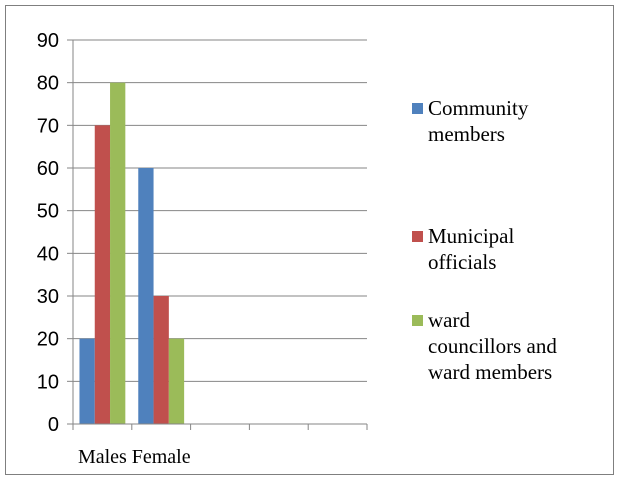 The width and height of the screenshot is (621, 481). Describe the element at coordinates (48, 126) in the screenshot. I see `y-tick-label: 70` at that location.